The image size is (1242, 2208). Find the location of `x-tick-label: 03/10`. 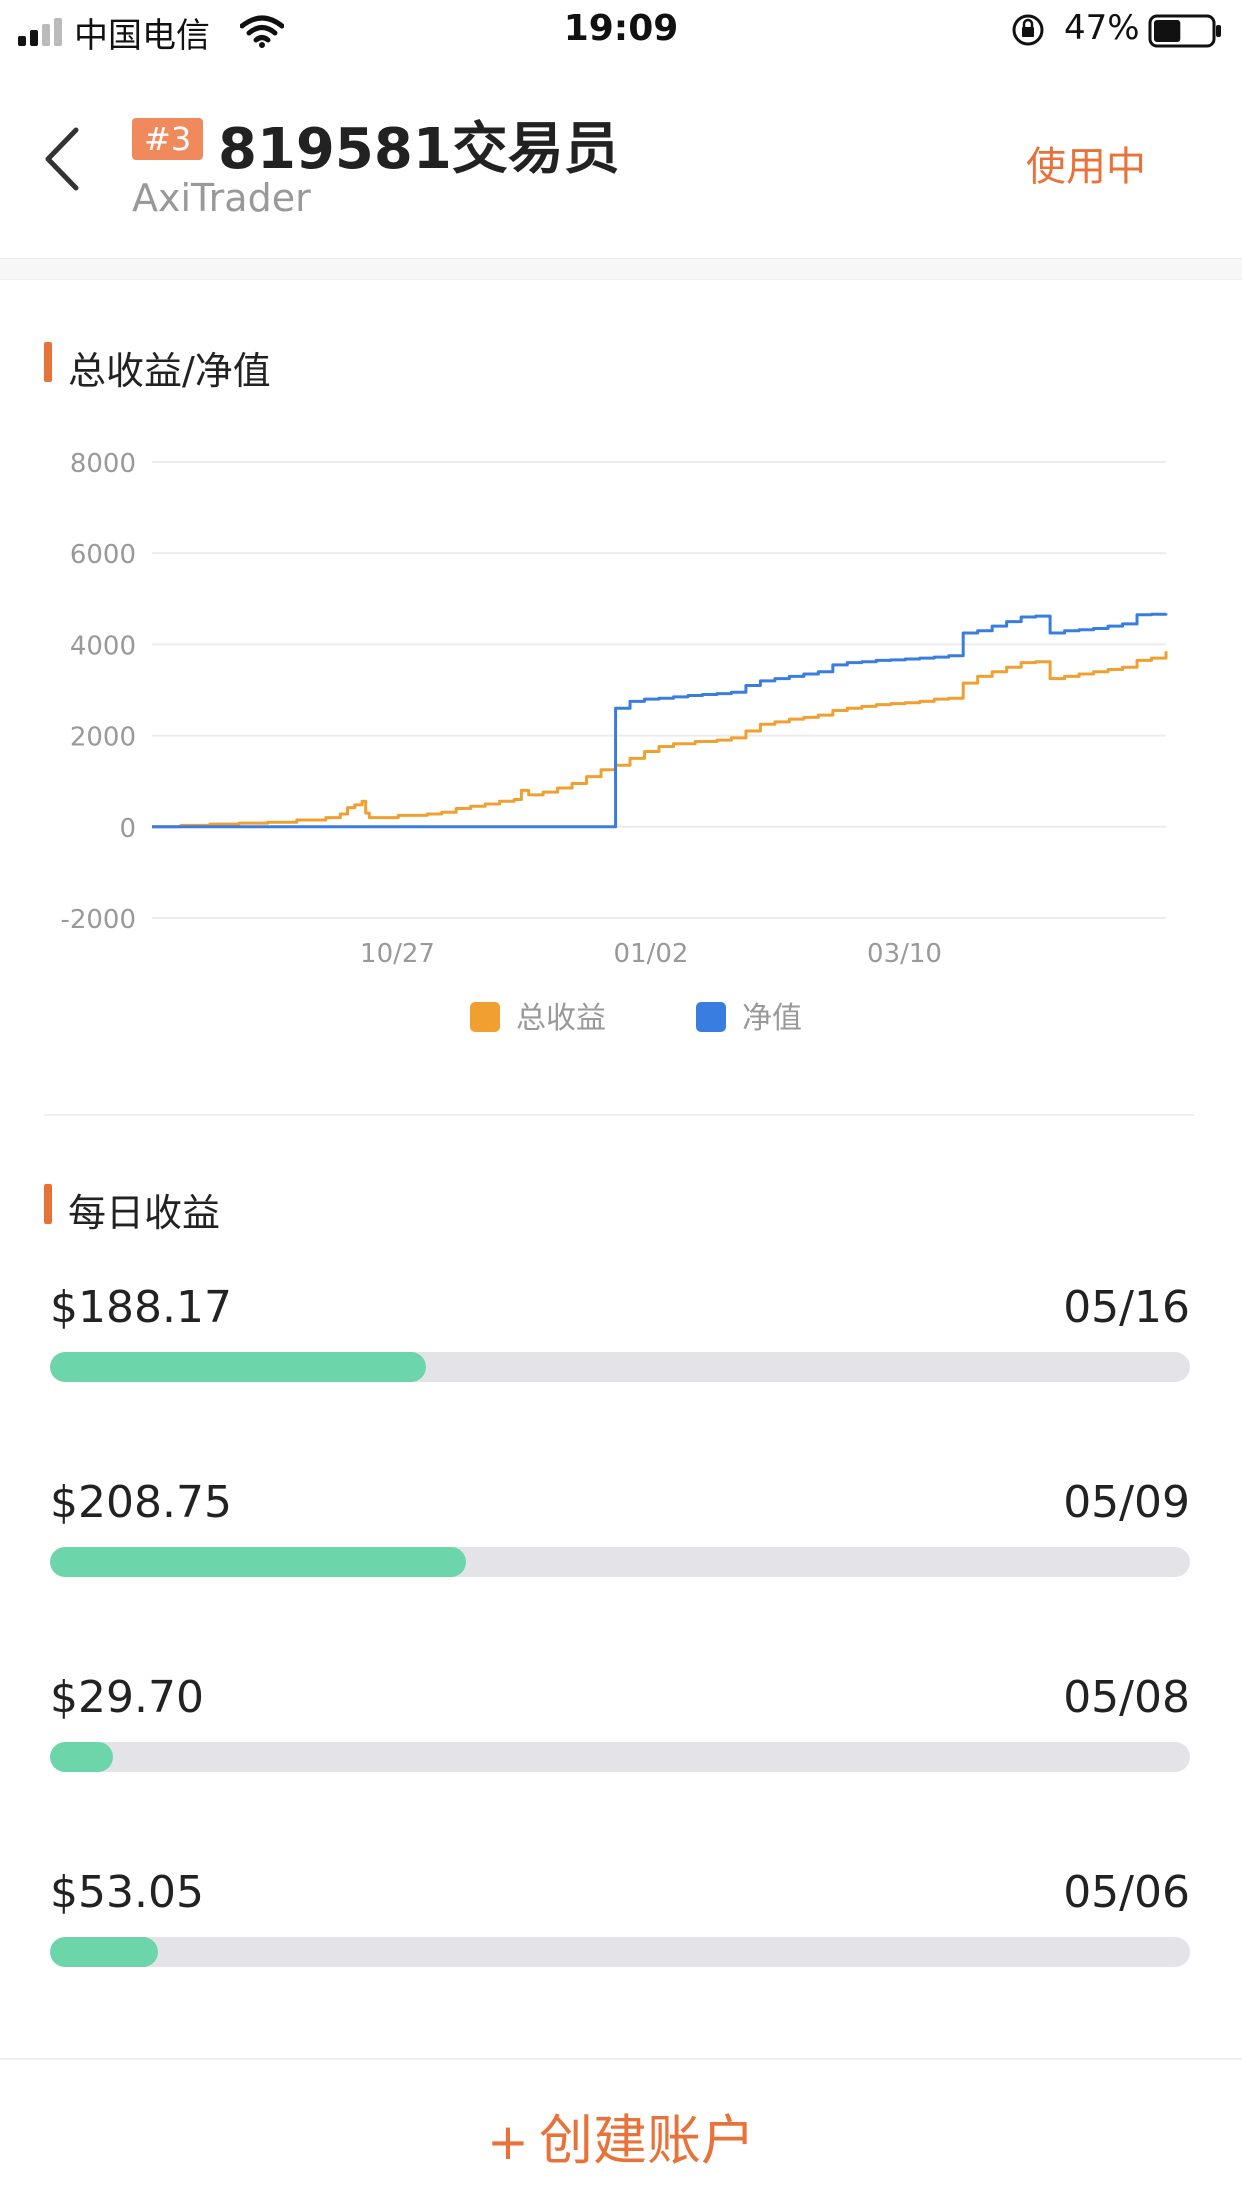

x-tick-label: 03/10 is located at coordinates (904, 954).